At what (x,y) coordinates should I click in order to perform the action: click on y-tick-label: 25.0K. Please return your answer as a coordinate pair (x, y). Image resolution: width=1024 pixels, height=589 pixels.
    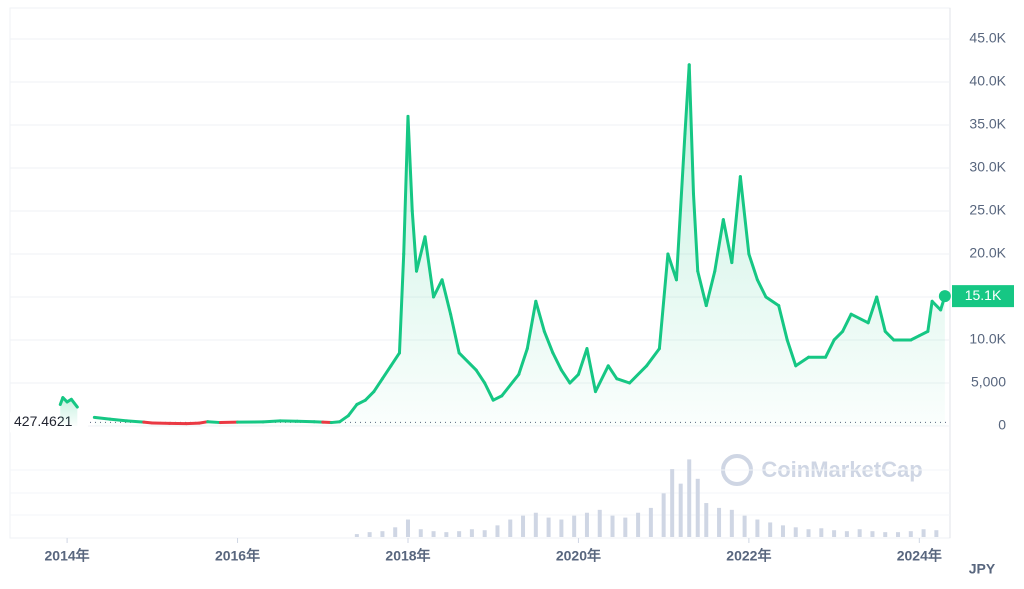
    Looking at the image, I should click on (987, 210).